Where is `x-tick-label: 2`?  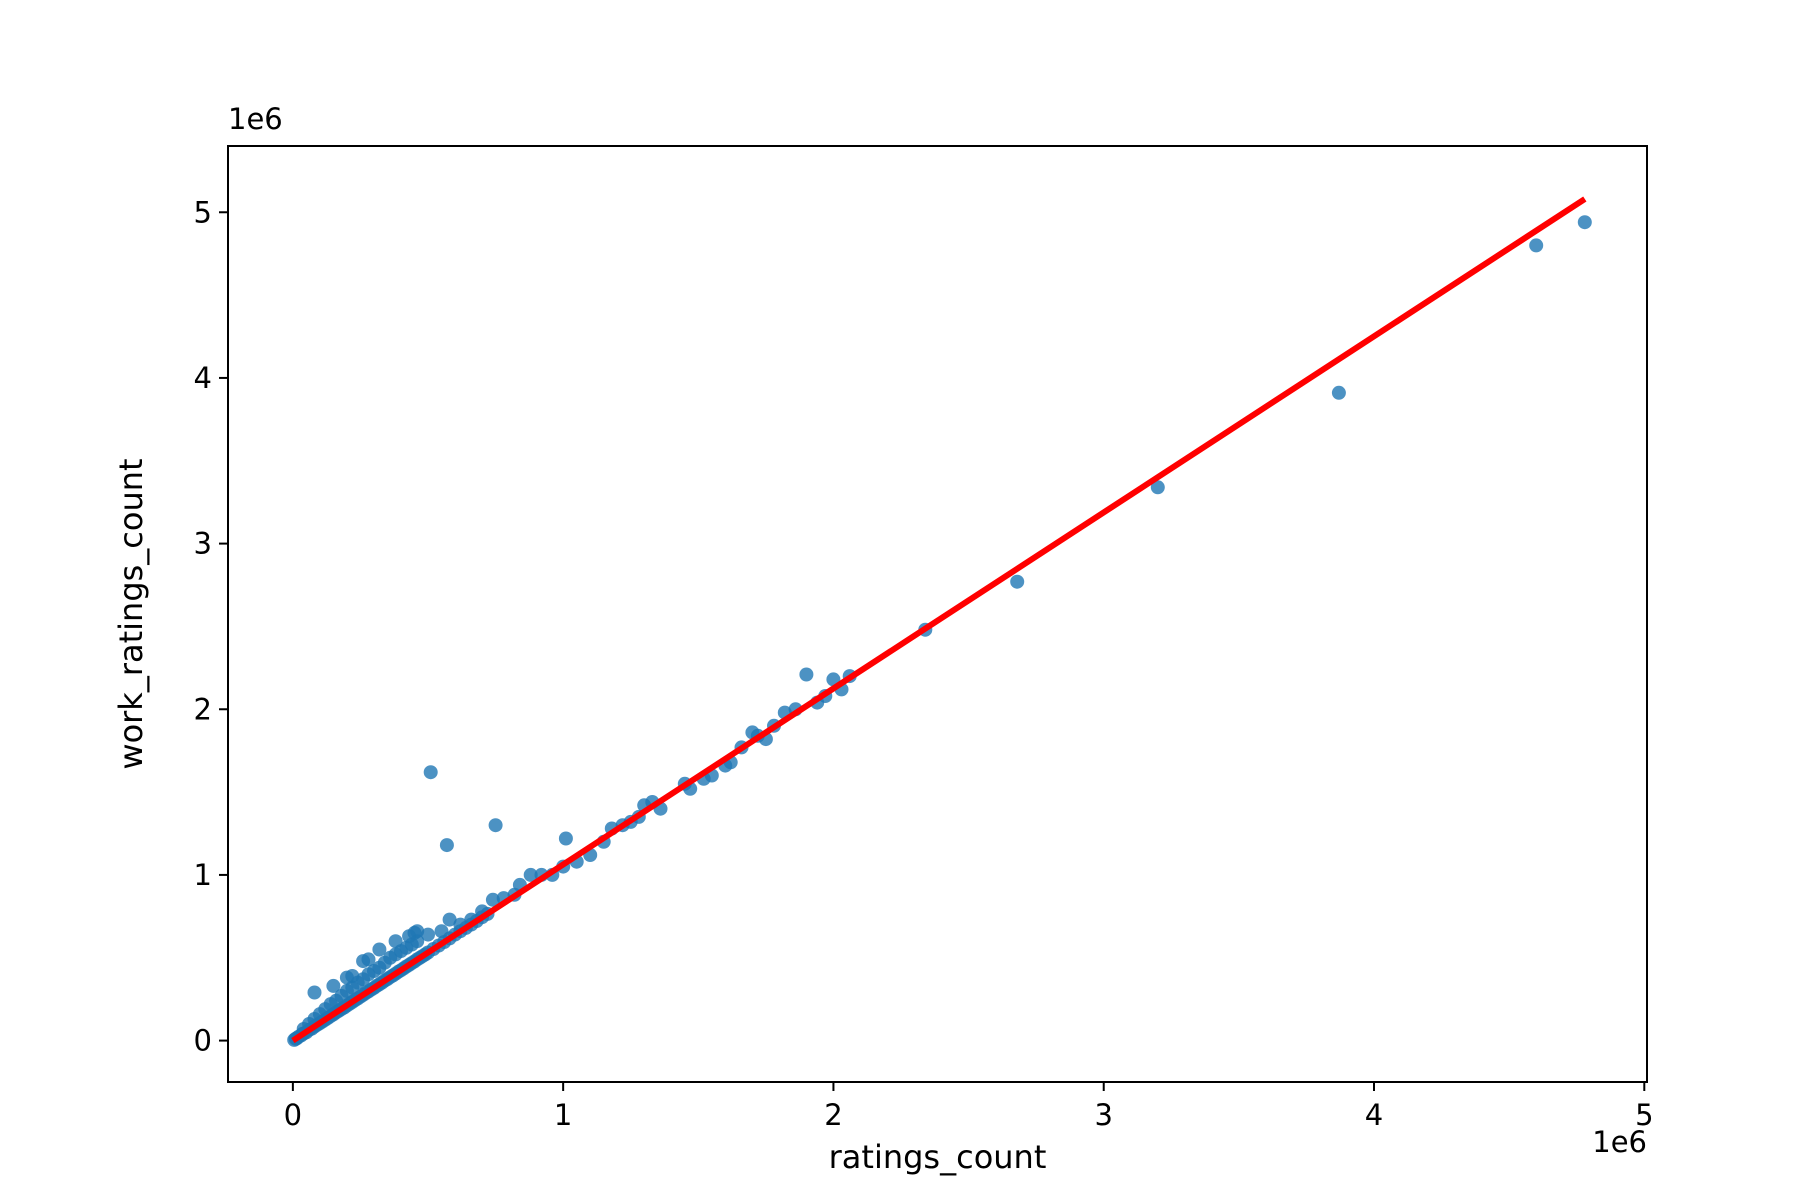 x-tick-label: 2 is located at coordinates (833, 1115).